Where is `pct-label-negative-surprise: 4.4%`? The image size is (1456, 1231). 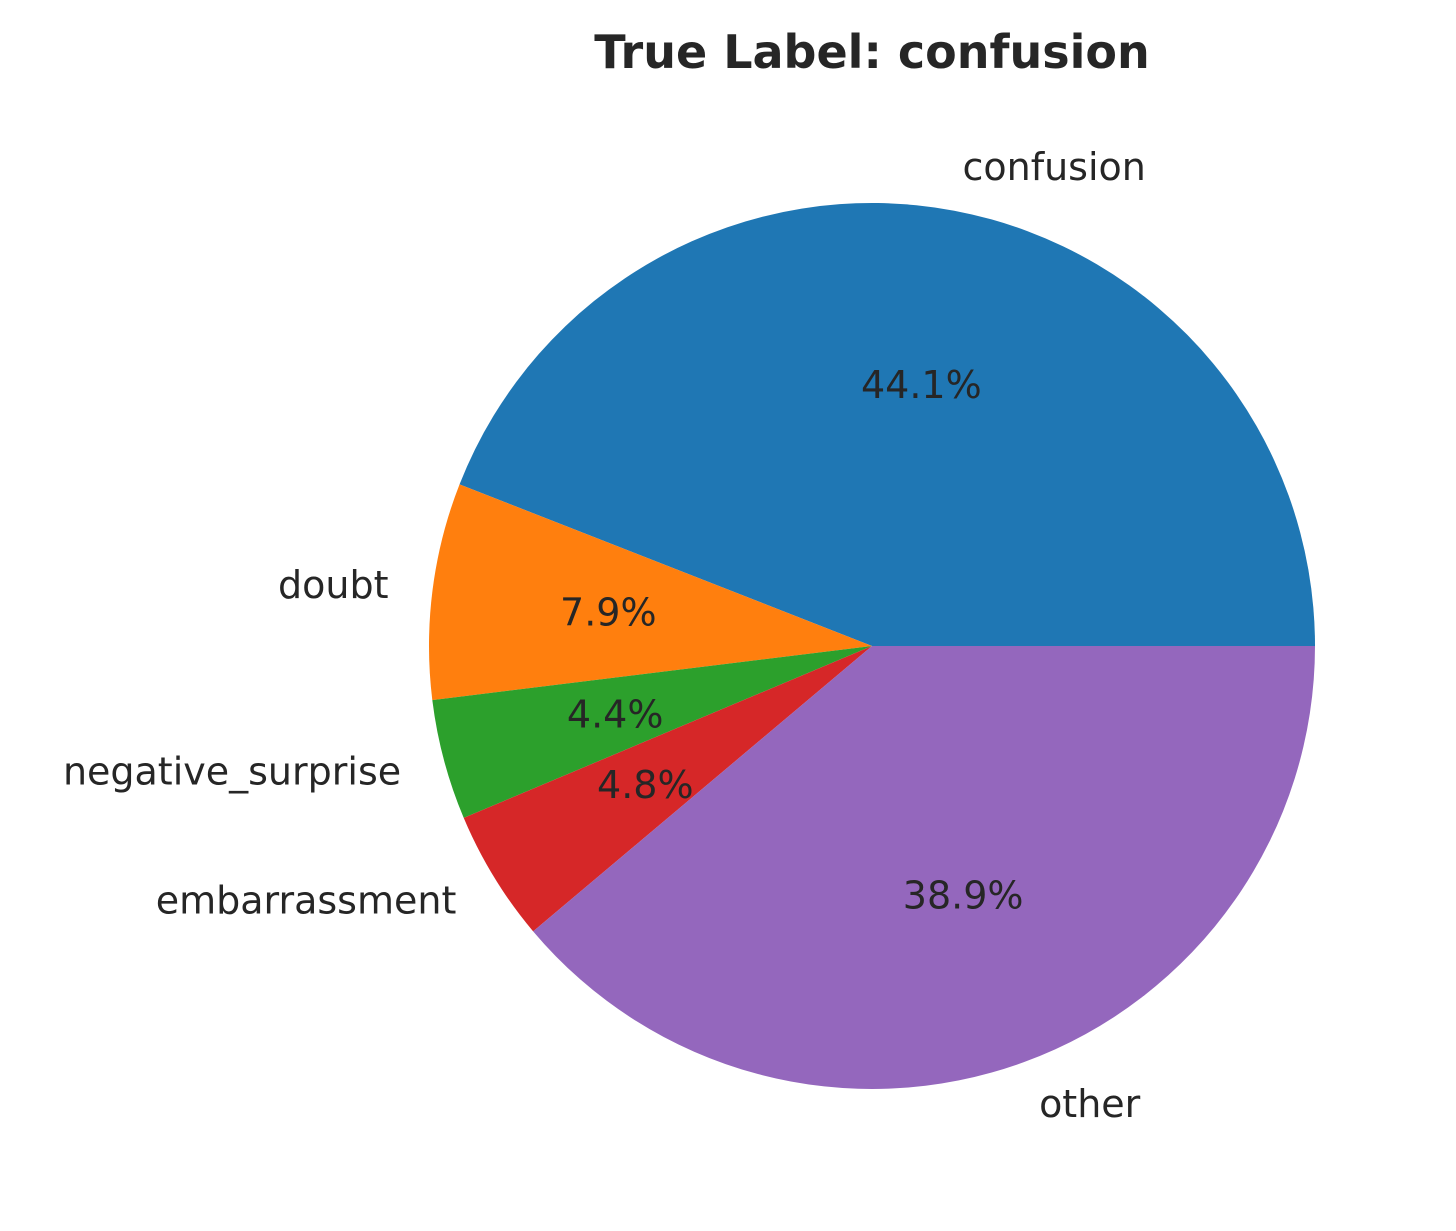
pct-label-negative-surprise: 4.4% is located at coordinates (615, 714).